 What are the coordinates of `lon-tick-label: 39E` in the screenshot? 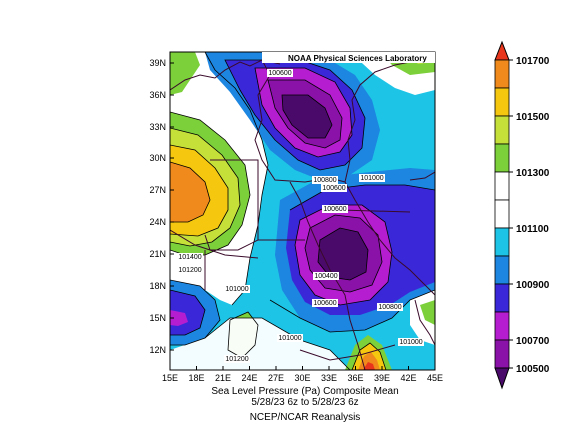 It's located at (382, 378).